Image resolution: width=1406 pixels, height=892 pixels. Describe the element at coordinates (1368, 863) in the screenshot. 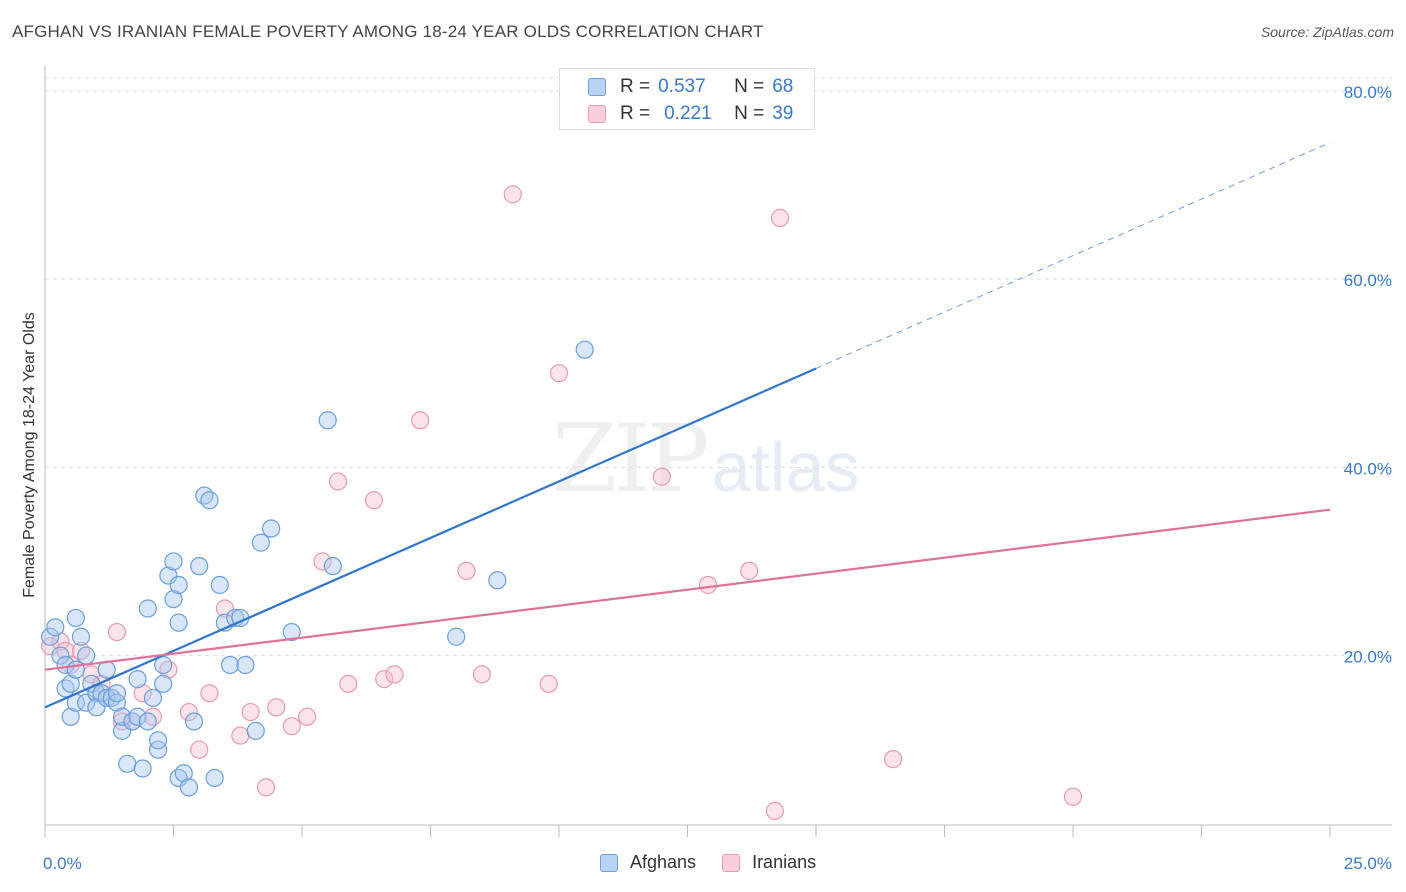

I see `x-tick-label: 25.0%` at that location.